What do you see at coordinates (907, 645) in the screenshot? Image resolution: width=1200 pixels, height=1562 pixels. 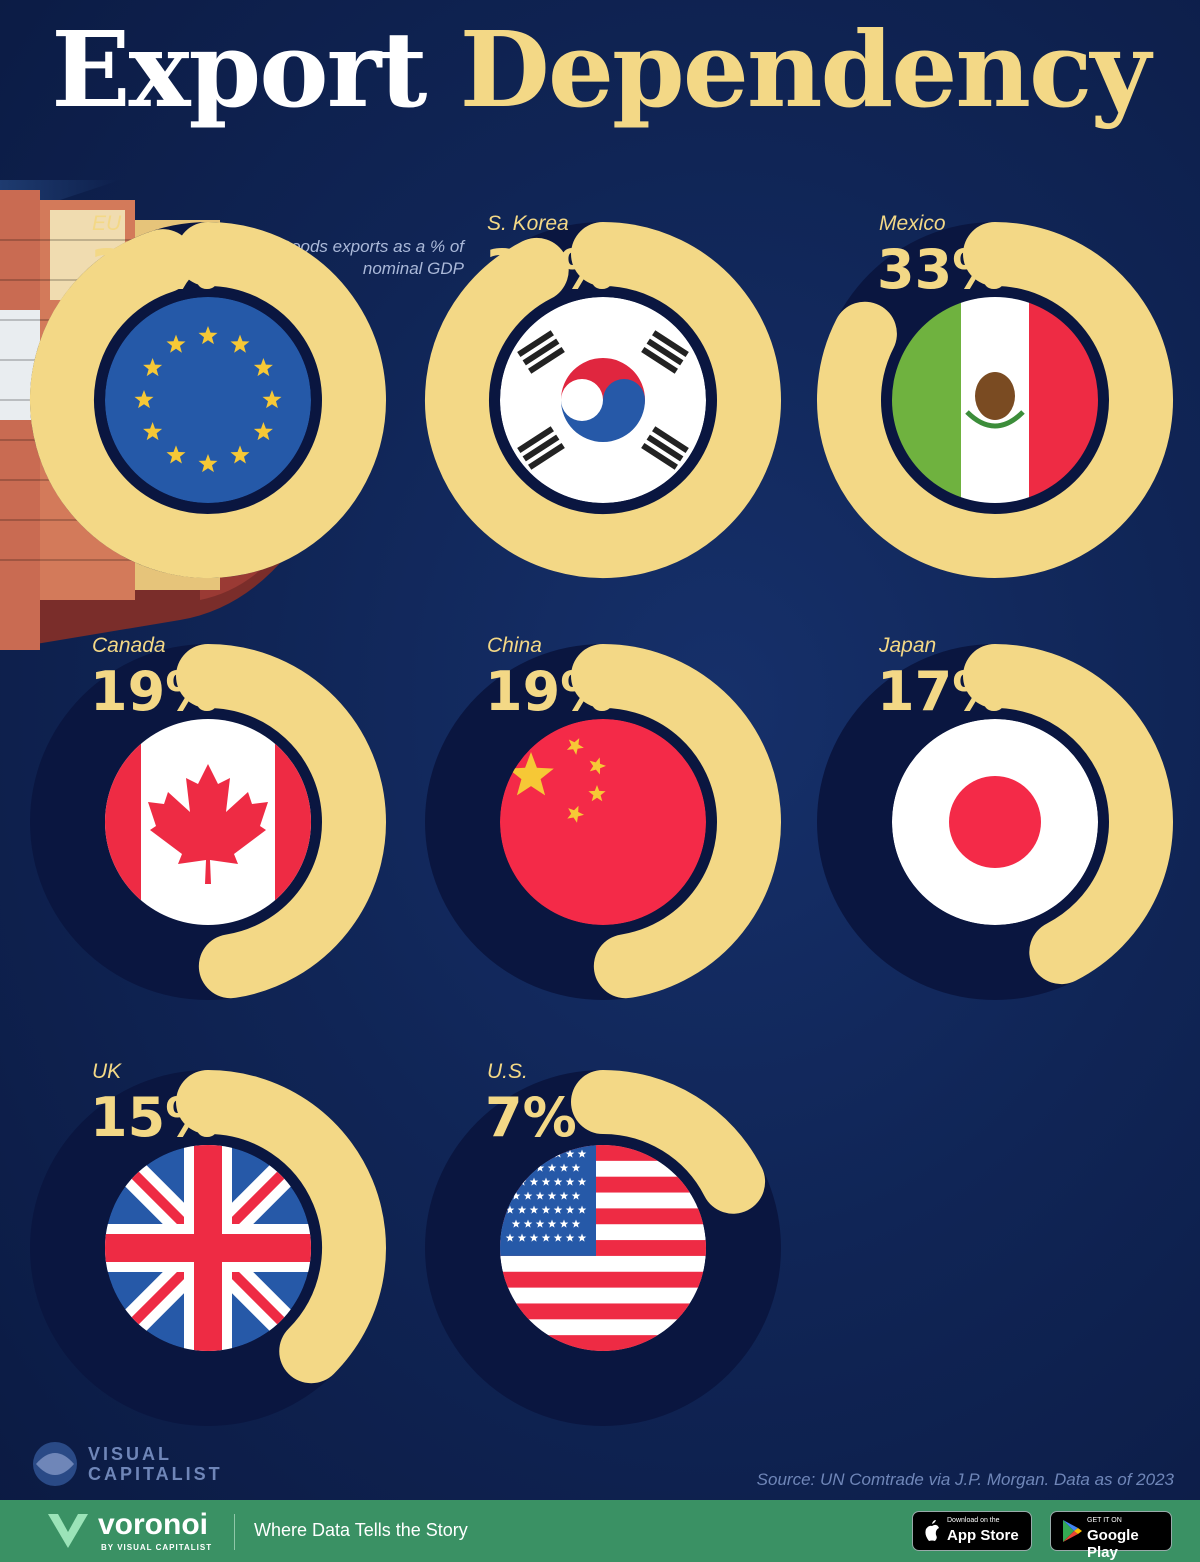 I see `category-label: Japan` at bounding box center [907, 645].